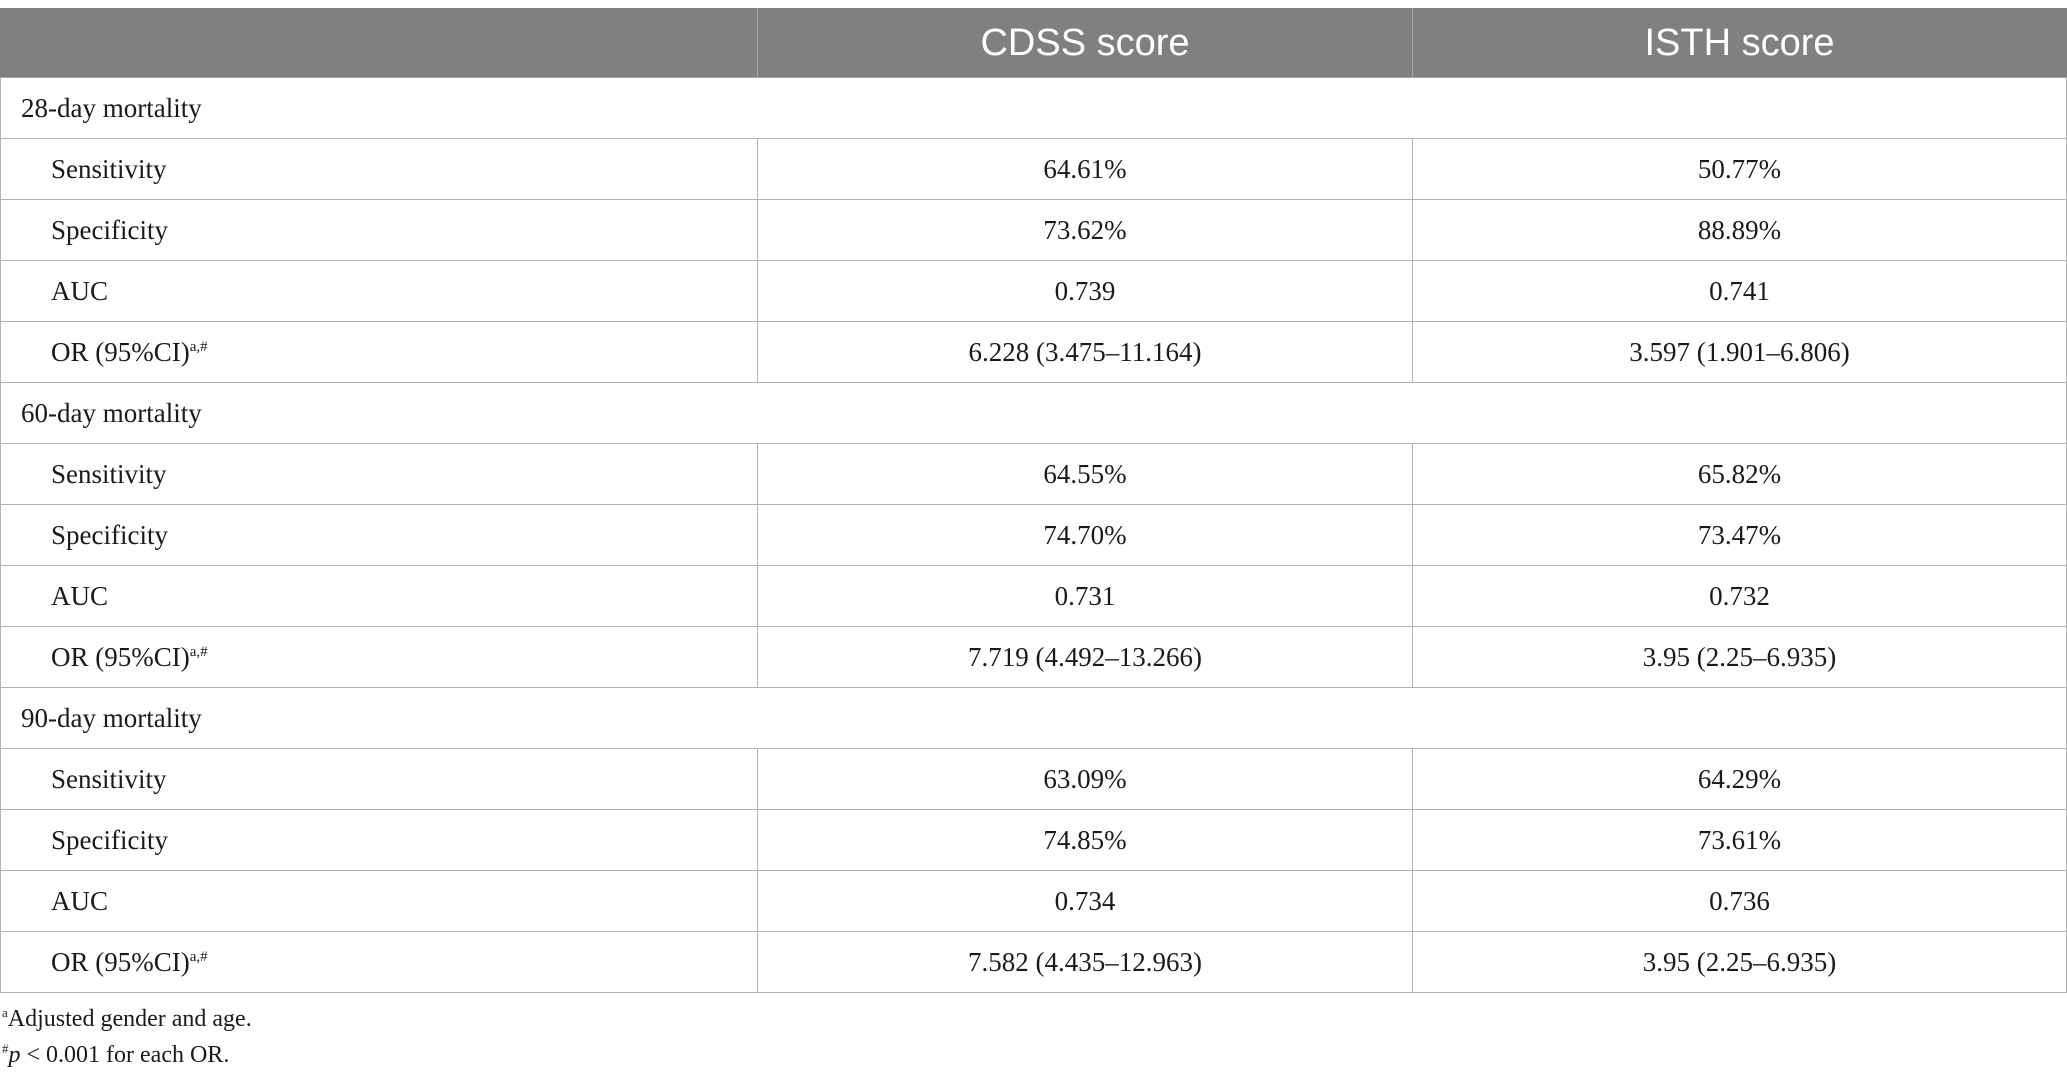 Image resolution: width=2067 pixels, height=1091 pixels. What do you see at coordinates (5, 1012) in the screenshot?
I see `footnote-a-mark: a` at bounding box center [5, 1012].